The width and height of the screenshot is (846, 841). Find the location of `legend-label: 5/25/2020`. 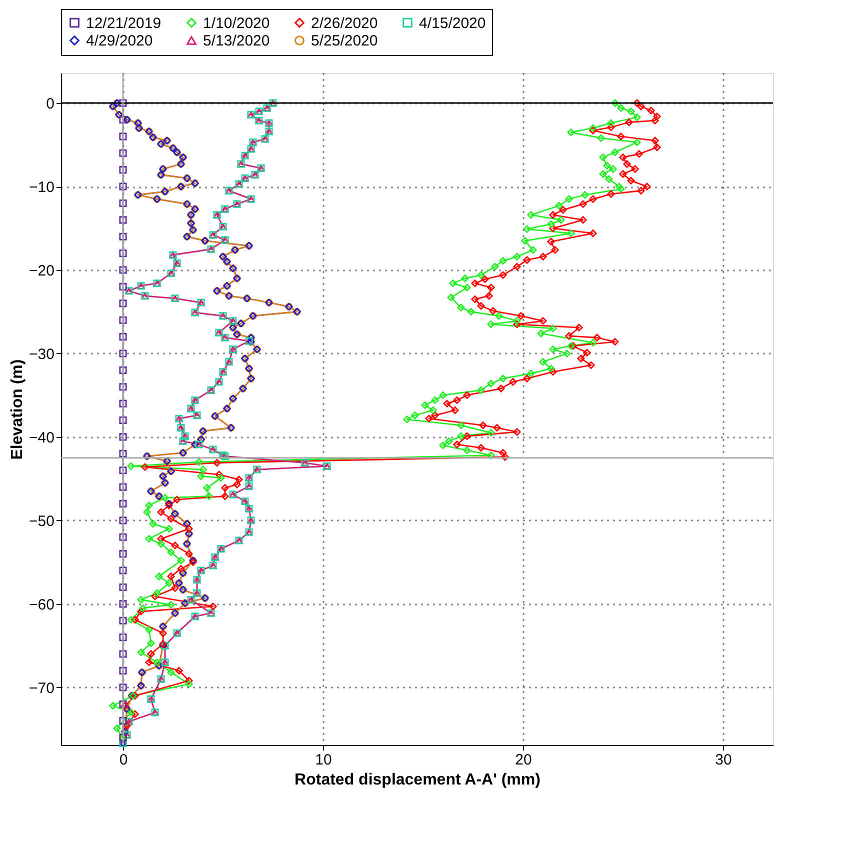

legend-label: 5/25/2020 is located at coordinates (344, 41).